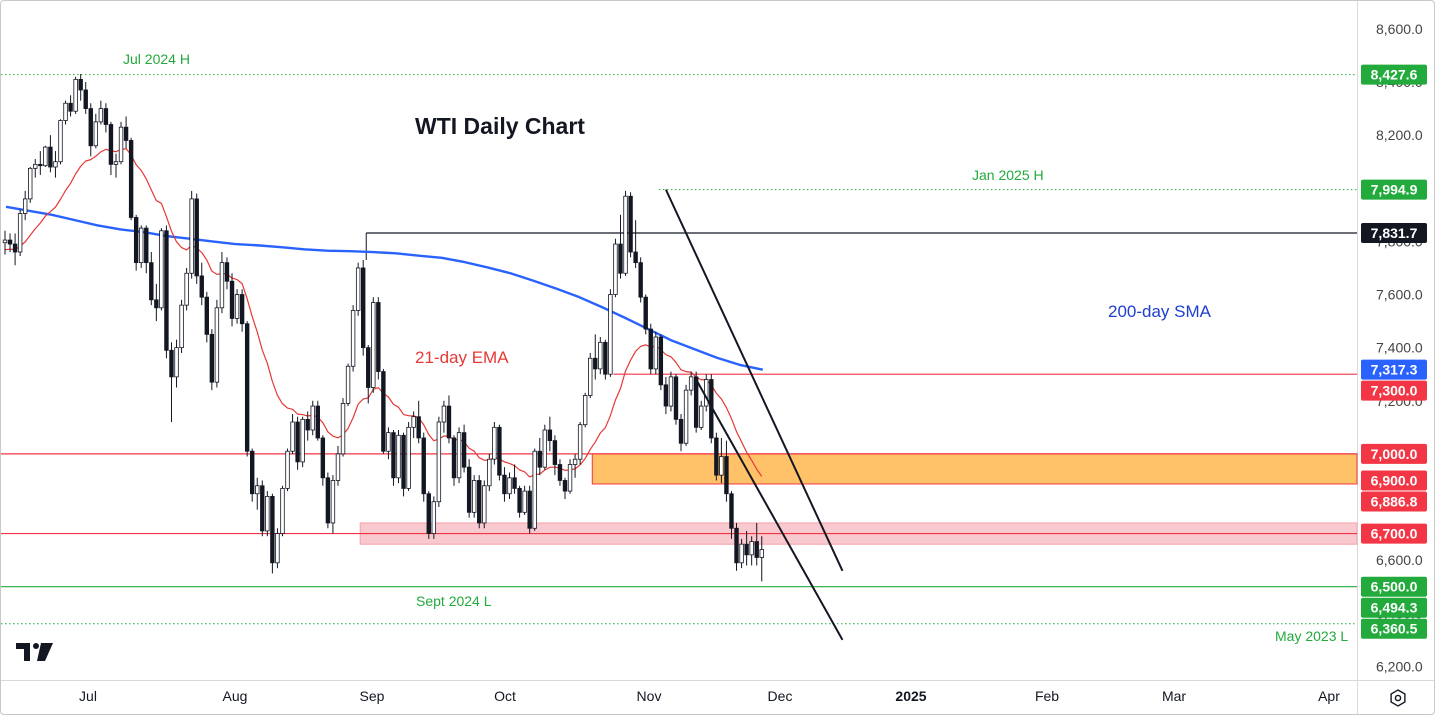 This screenshot has width=1435, height=715. What do you see at coordinates (1394, 501) in the screenshot?
I see `price-tag-6-886-8: 6,886.8` at bounding box center [1394, 501].